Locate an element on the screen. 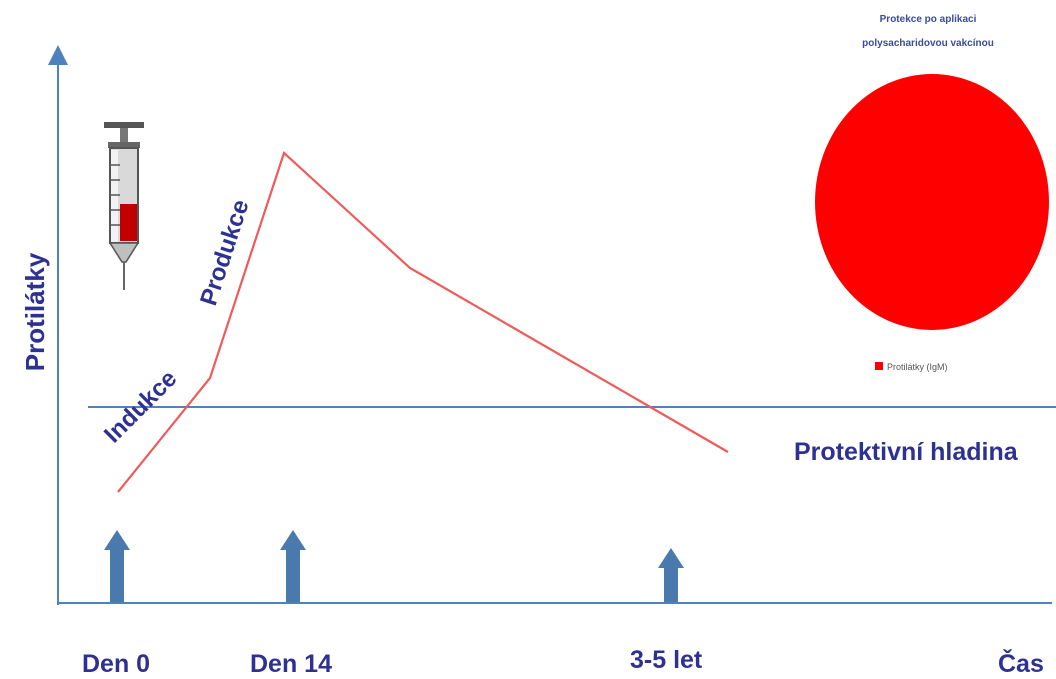  x-axis-end-label: Čas is located at coordinates (1021, 663).